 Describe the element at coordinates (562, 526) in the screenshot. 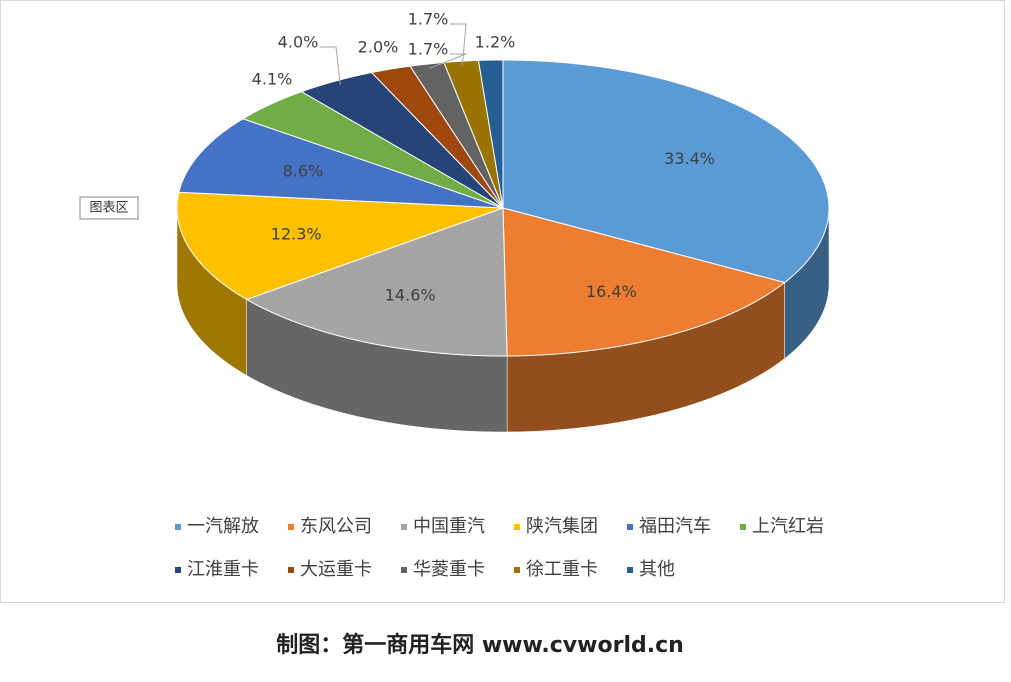

I see `legend-label: 陕汽集团` at that location.